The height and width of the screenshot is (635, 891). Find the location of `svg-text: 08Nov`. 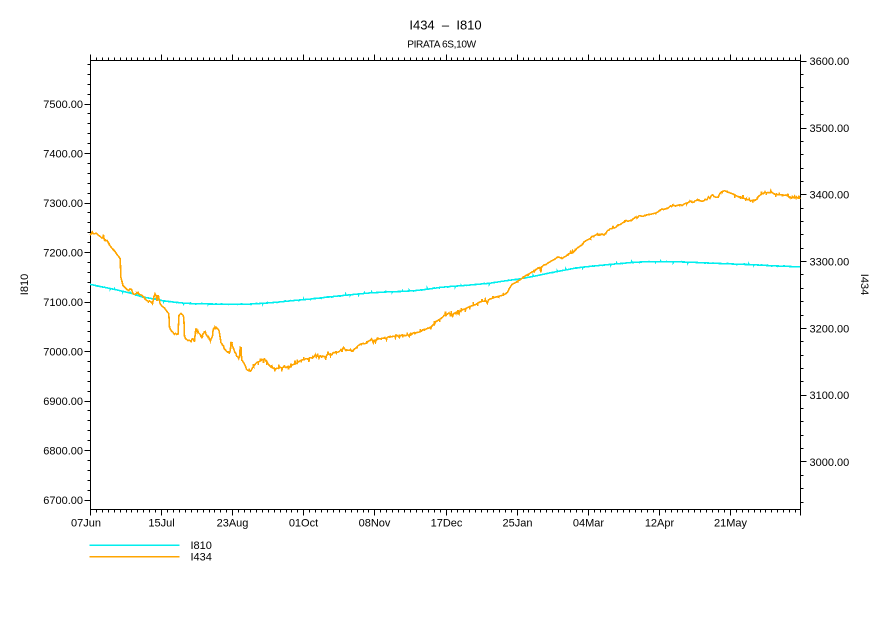

svg-text: 08Nov is located at coordinates (375, 524).